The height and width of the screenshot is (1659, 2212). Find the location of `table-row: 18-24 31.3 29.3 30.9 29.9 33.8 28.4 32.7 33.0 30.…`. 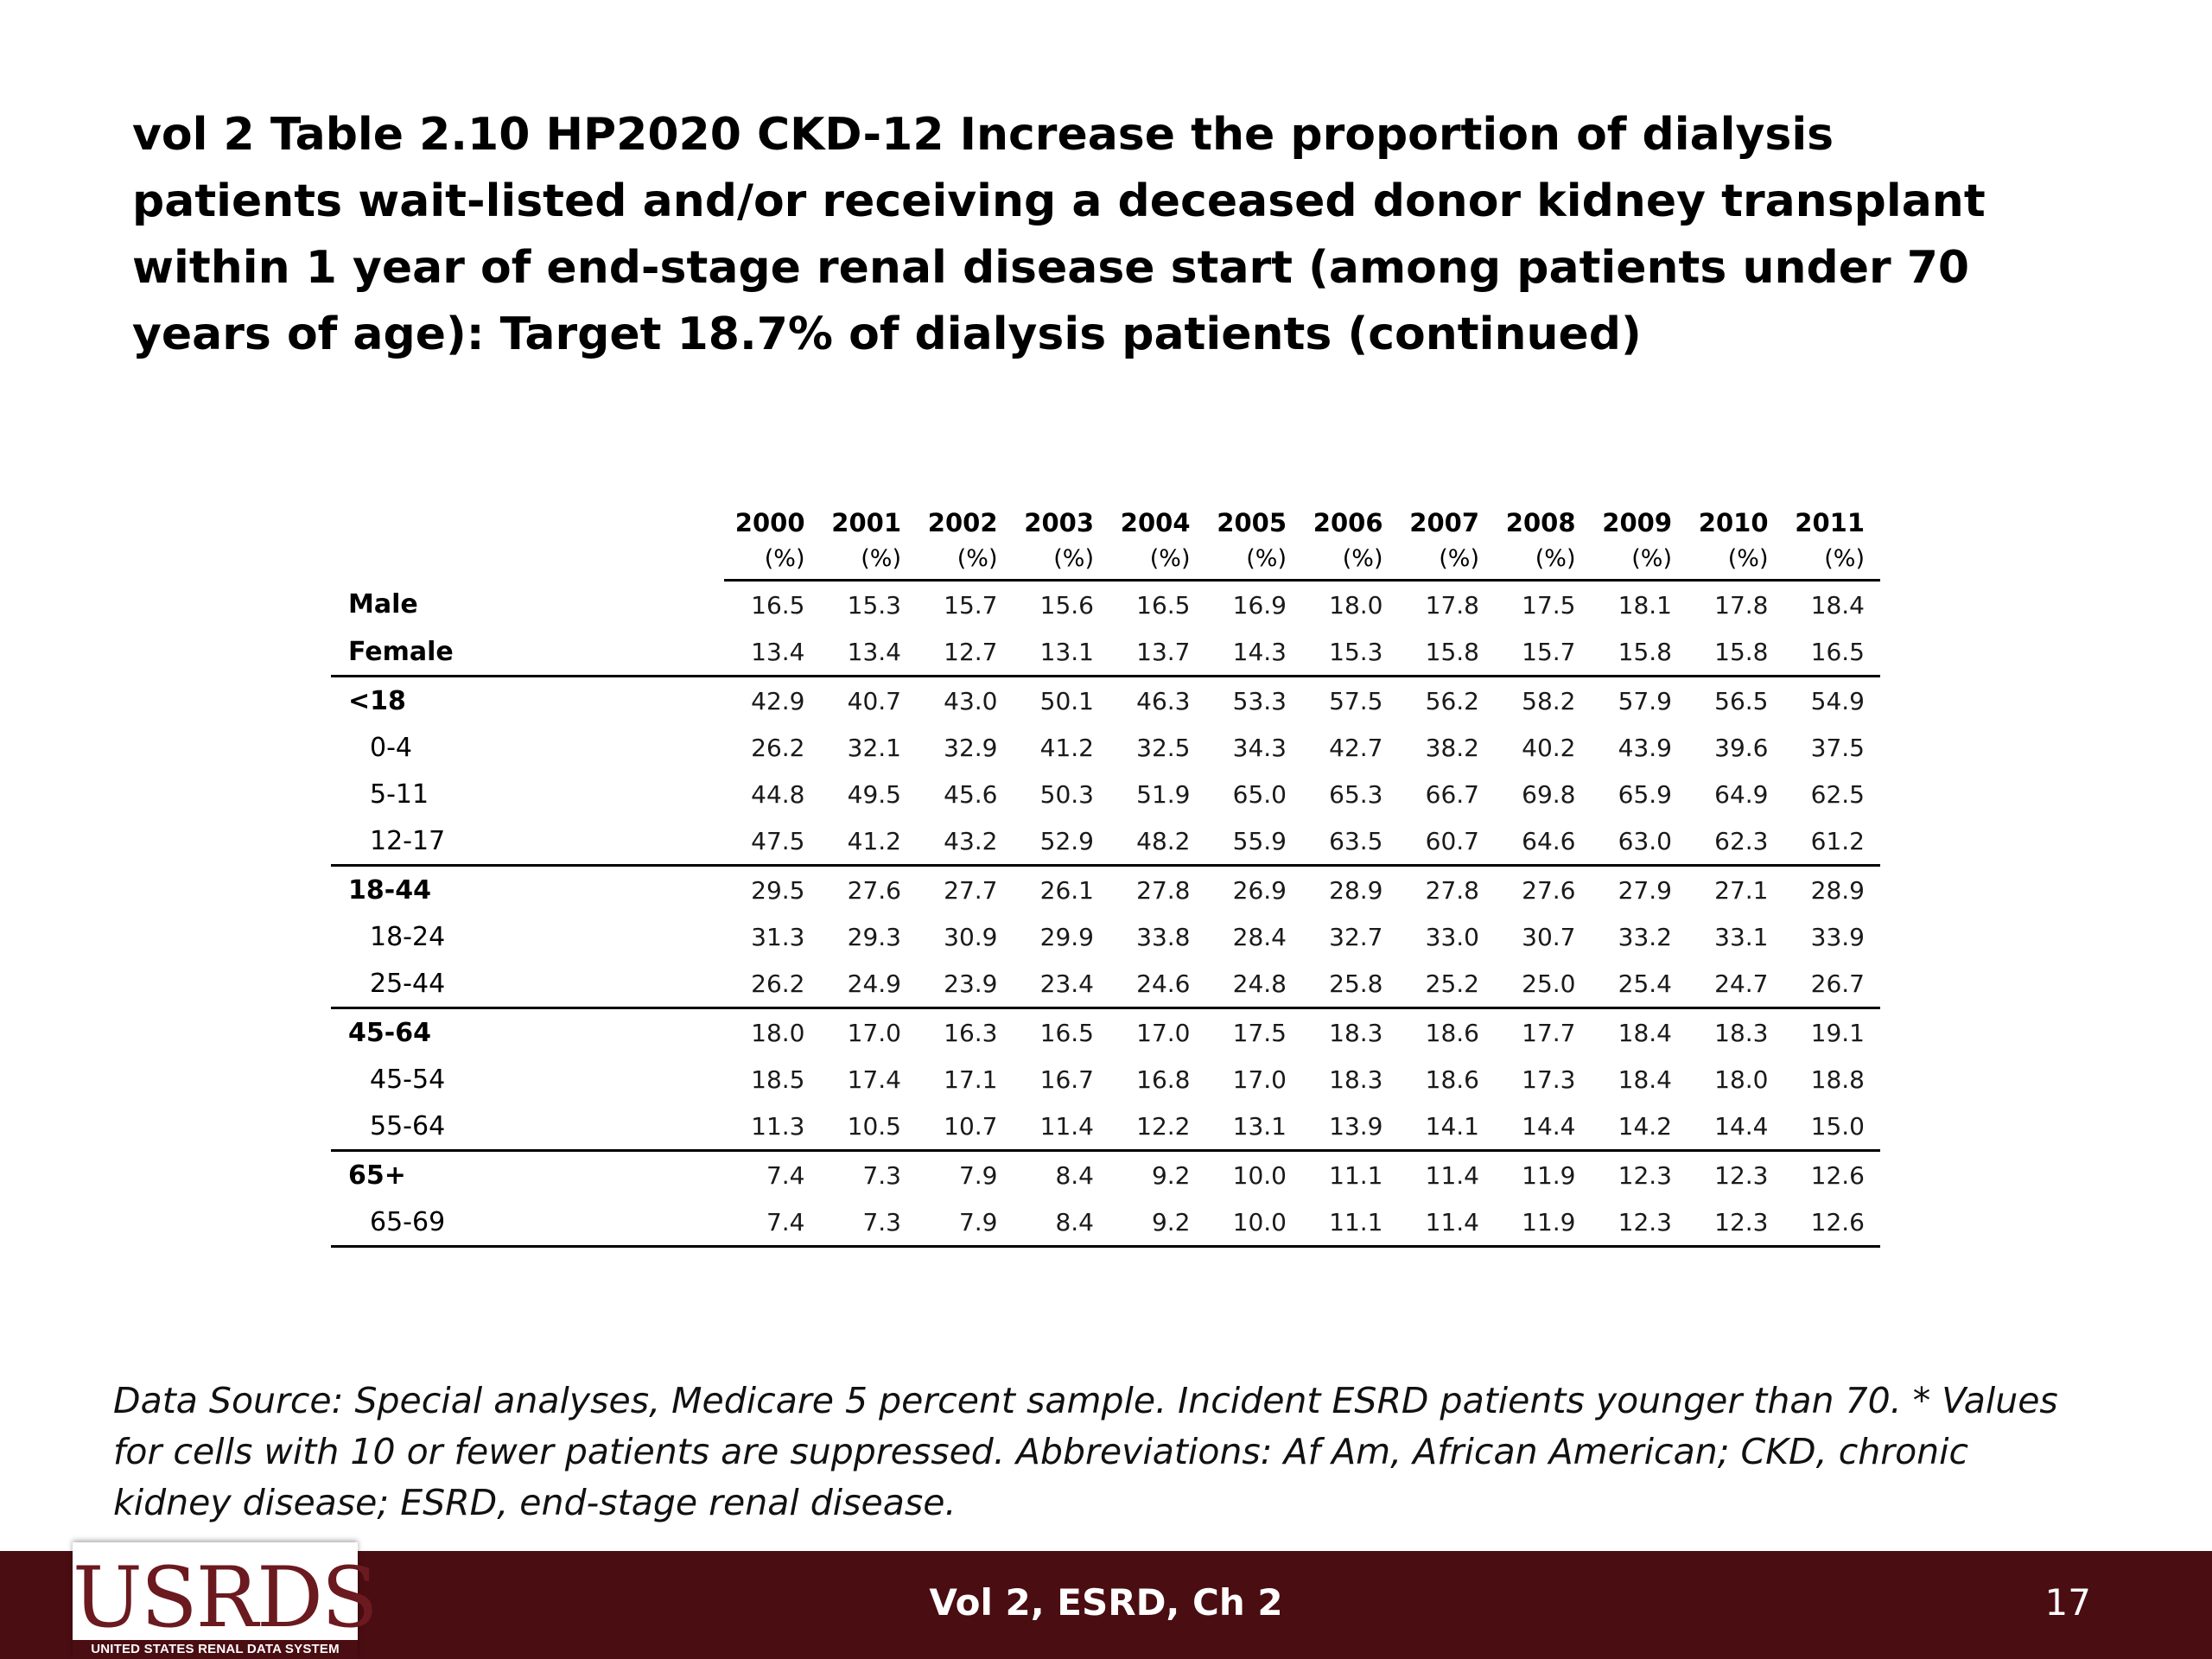

table-row: 18-24 31.3 29.3 30.9 29.9 33.8 28.4 32.7 33.0 30.… is located at coordinates (1105, 936).